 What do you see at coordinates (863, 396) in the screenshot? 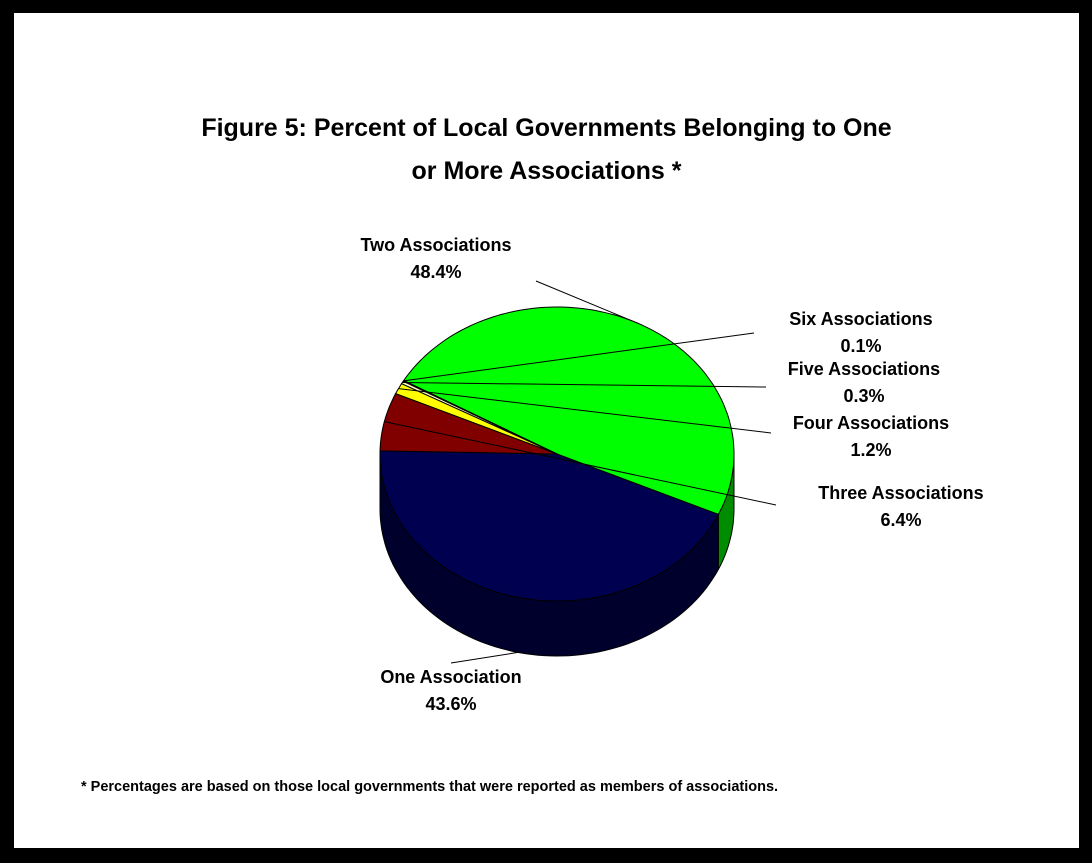
I see `value-label-five-associations: 0.3%` at bounding box center [863, 396].